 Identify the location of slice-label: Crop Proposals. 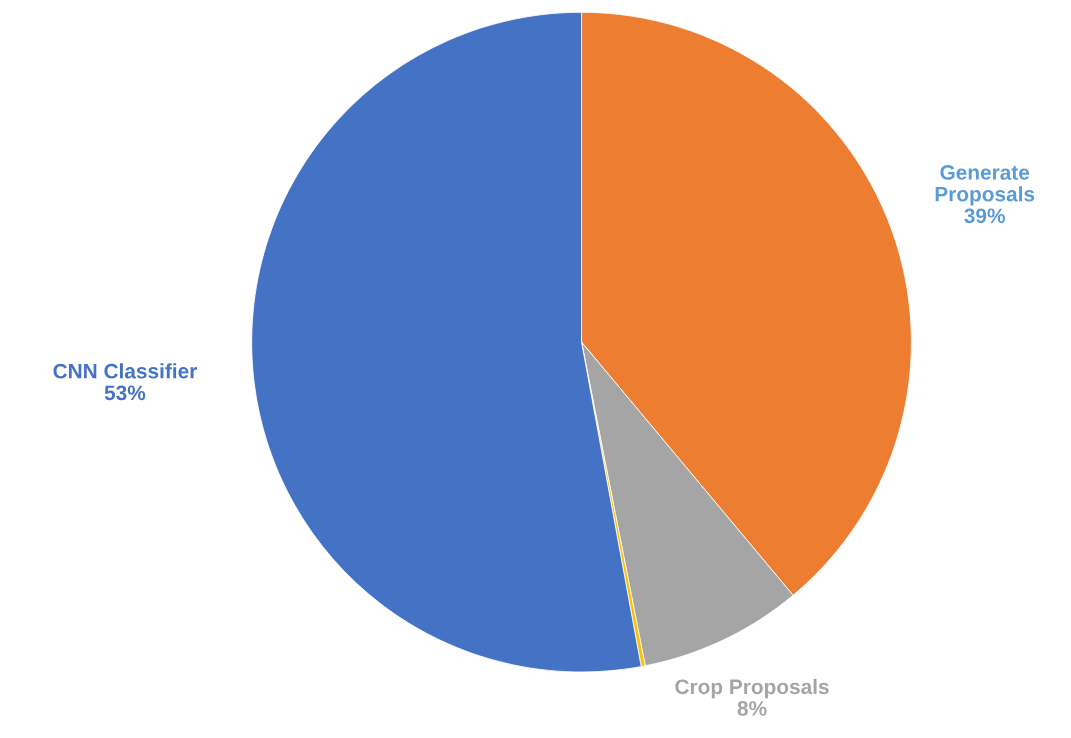
(752, 688).